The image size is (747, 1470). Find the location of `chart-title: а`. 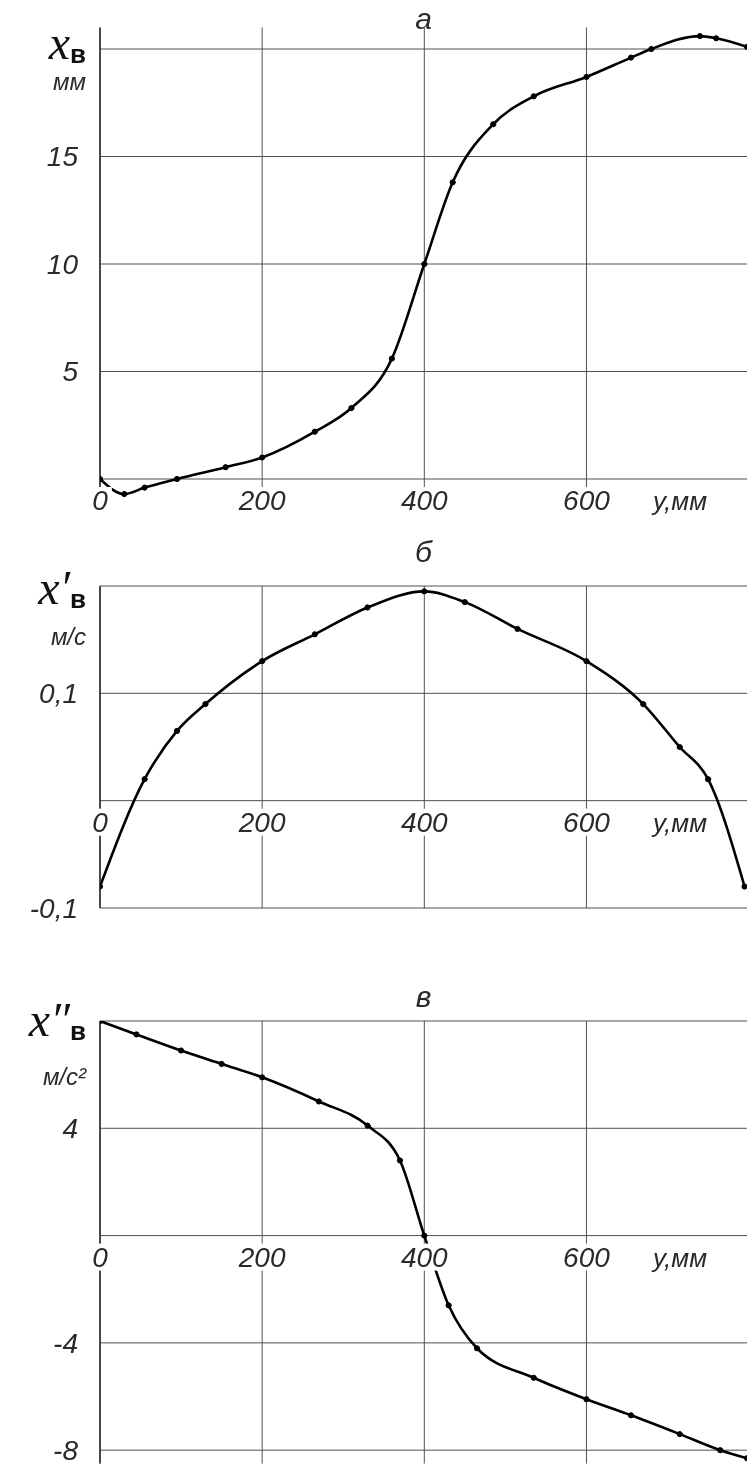

chart-title: а is located at coordinates (423, 18).